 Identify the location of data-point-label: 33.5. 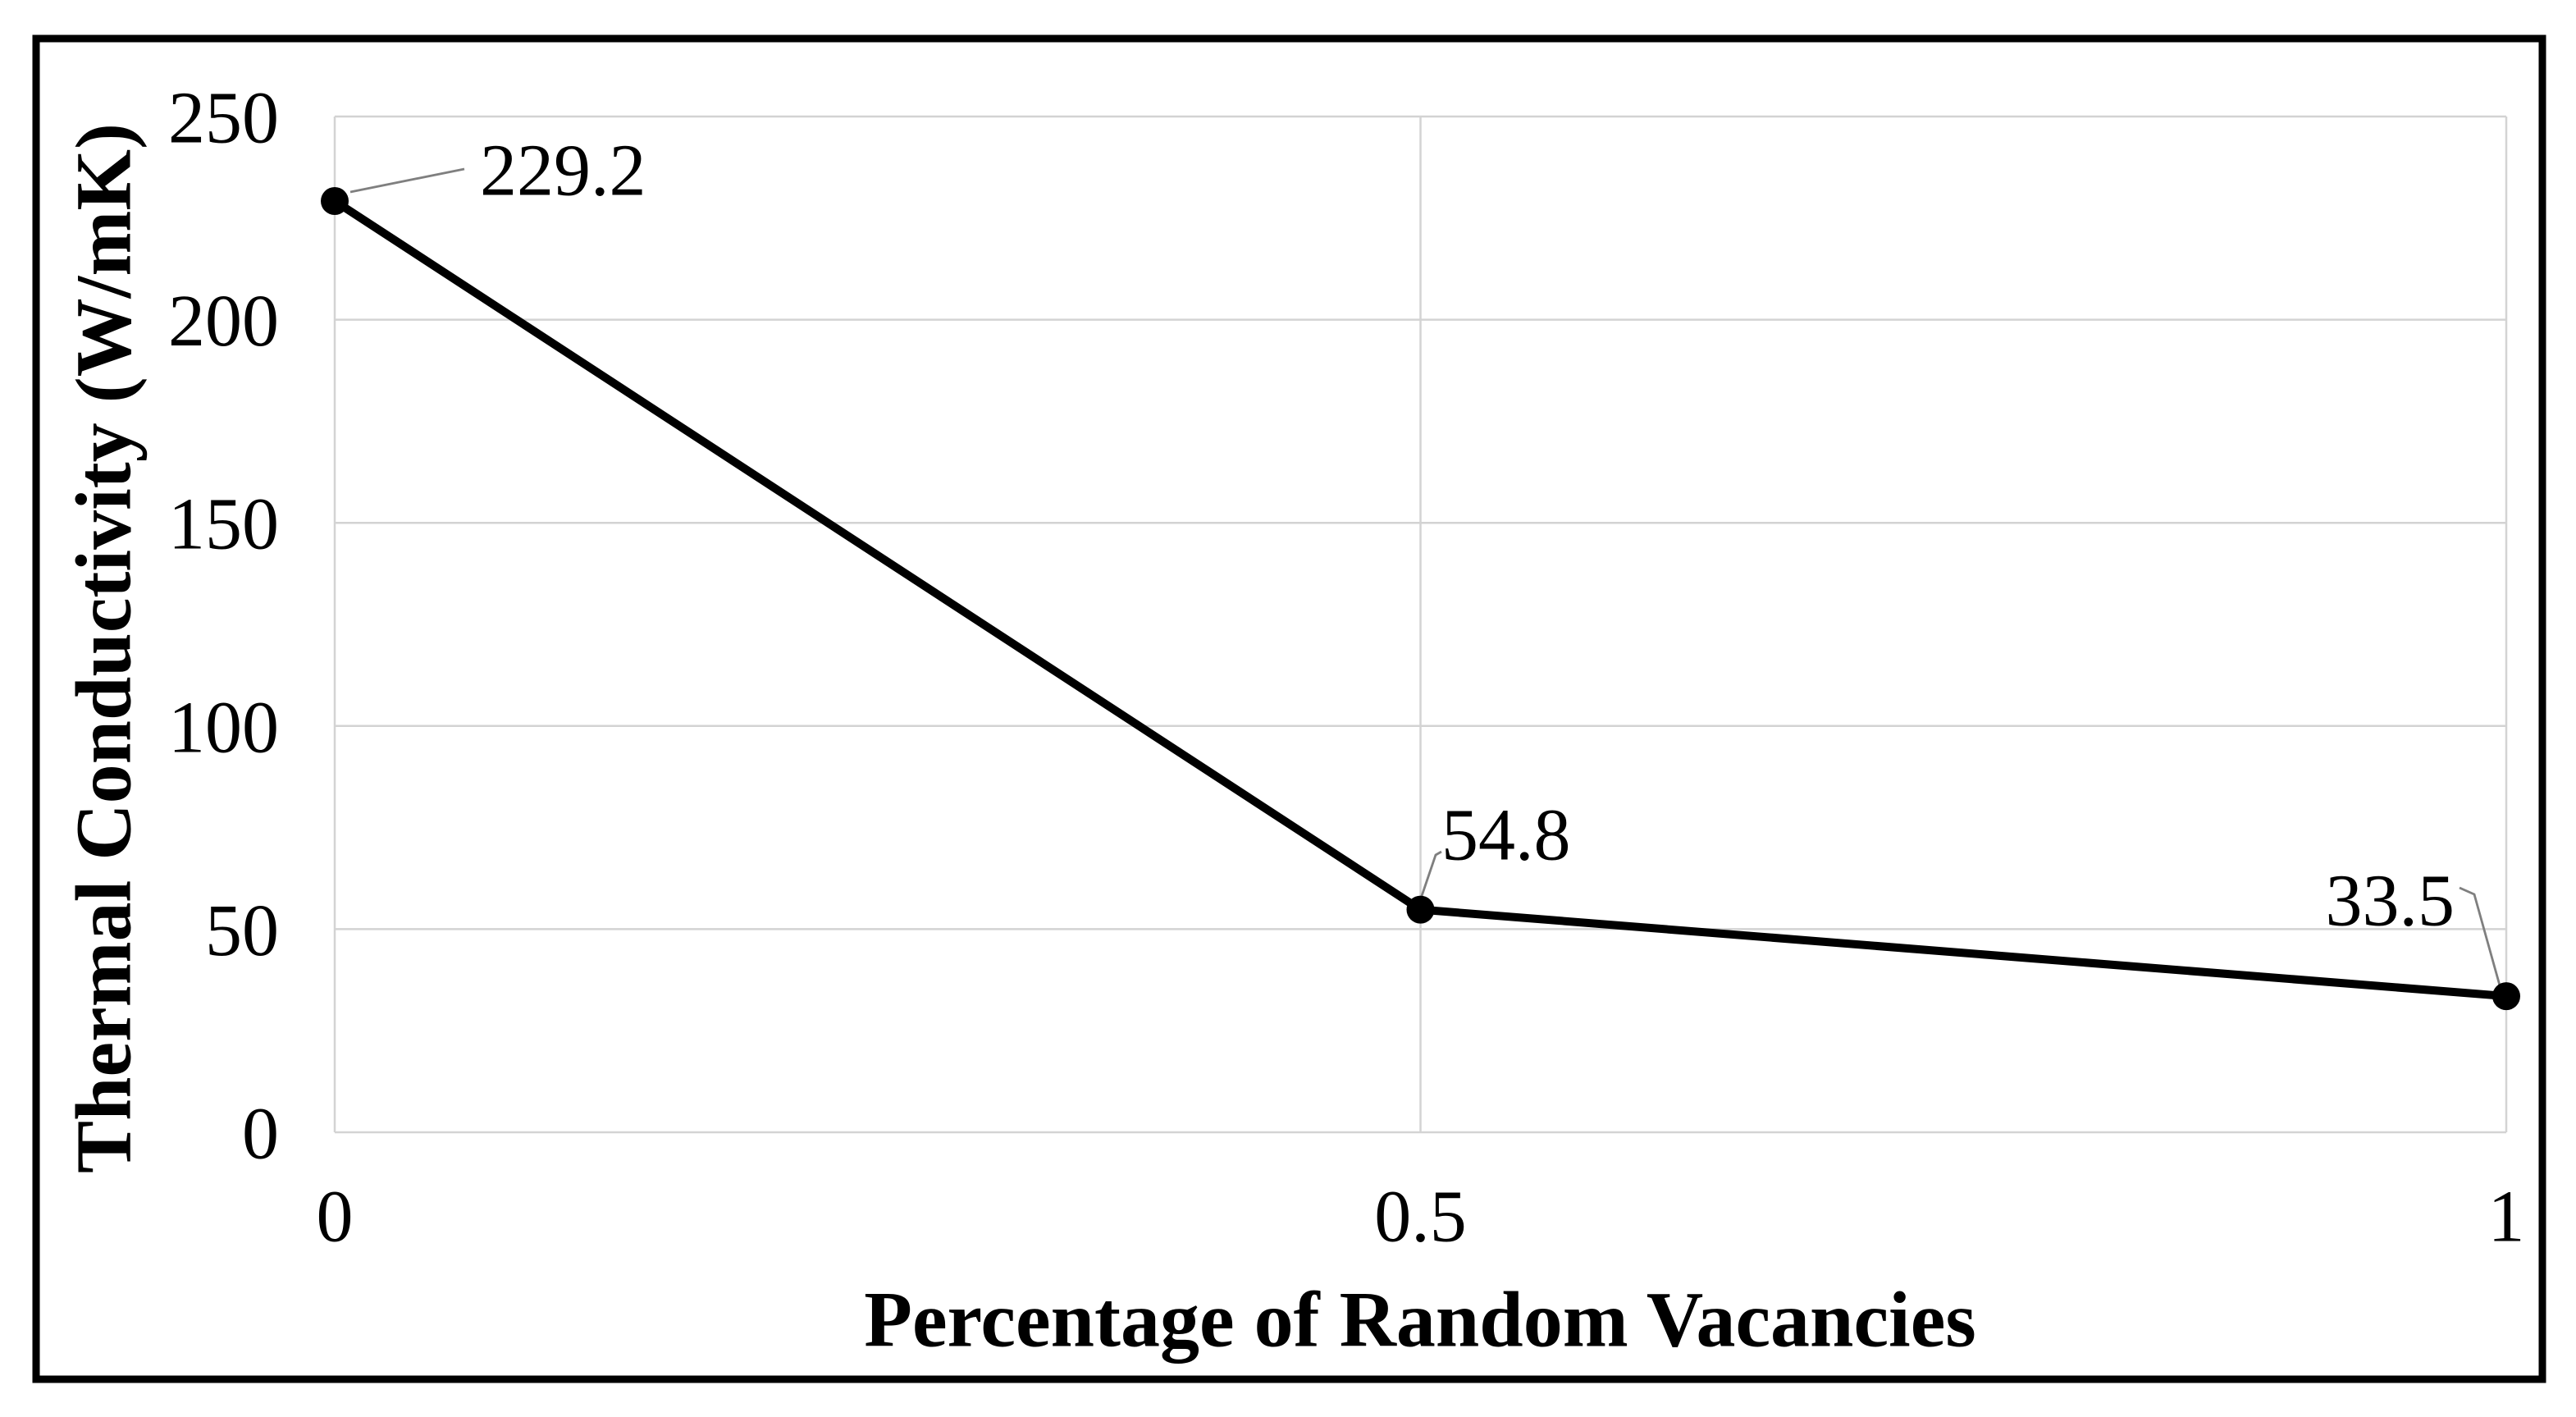
(2390, 901).